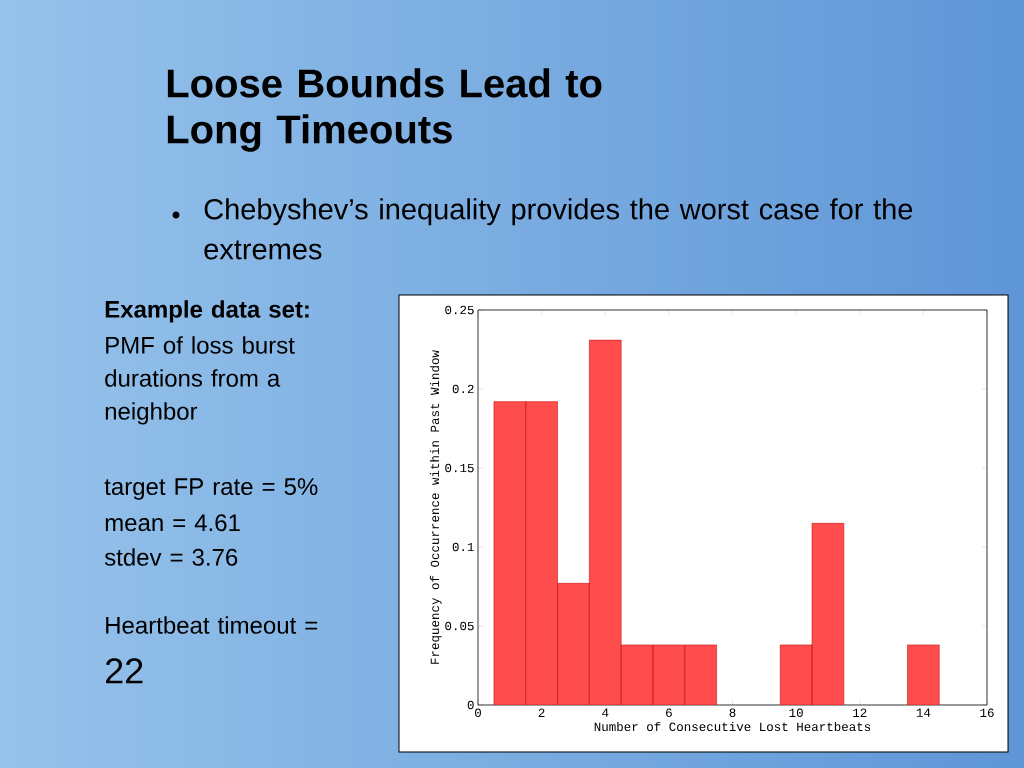  What do you see at coordinates (212, 625) in the screenshot?
I see `text: Heartbeat timeout =` at bounding box center [212, 625].